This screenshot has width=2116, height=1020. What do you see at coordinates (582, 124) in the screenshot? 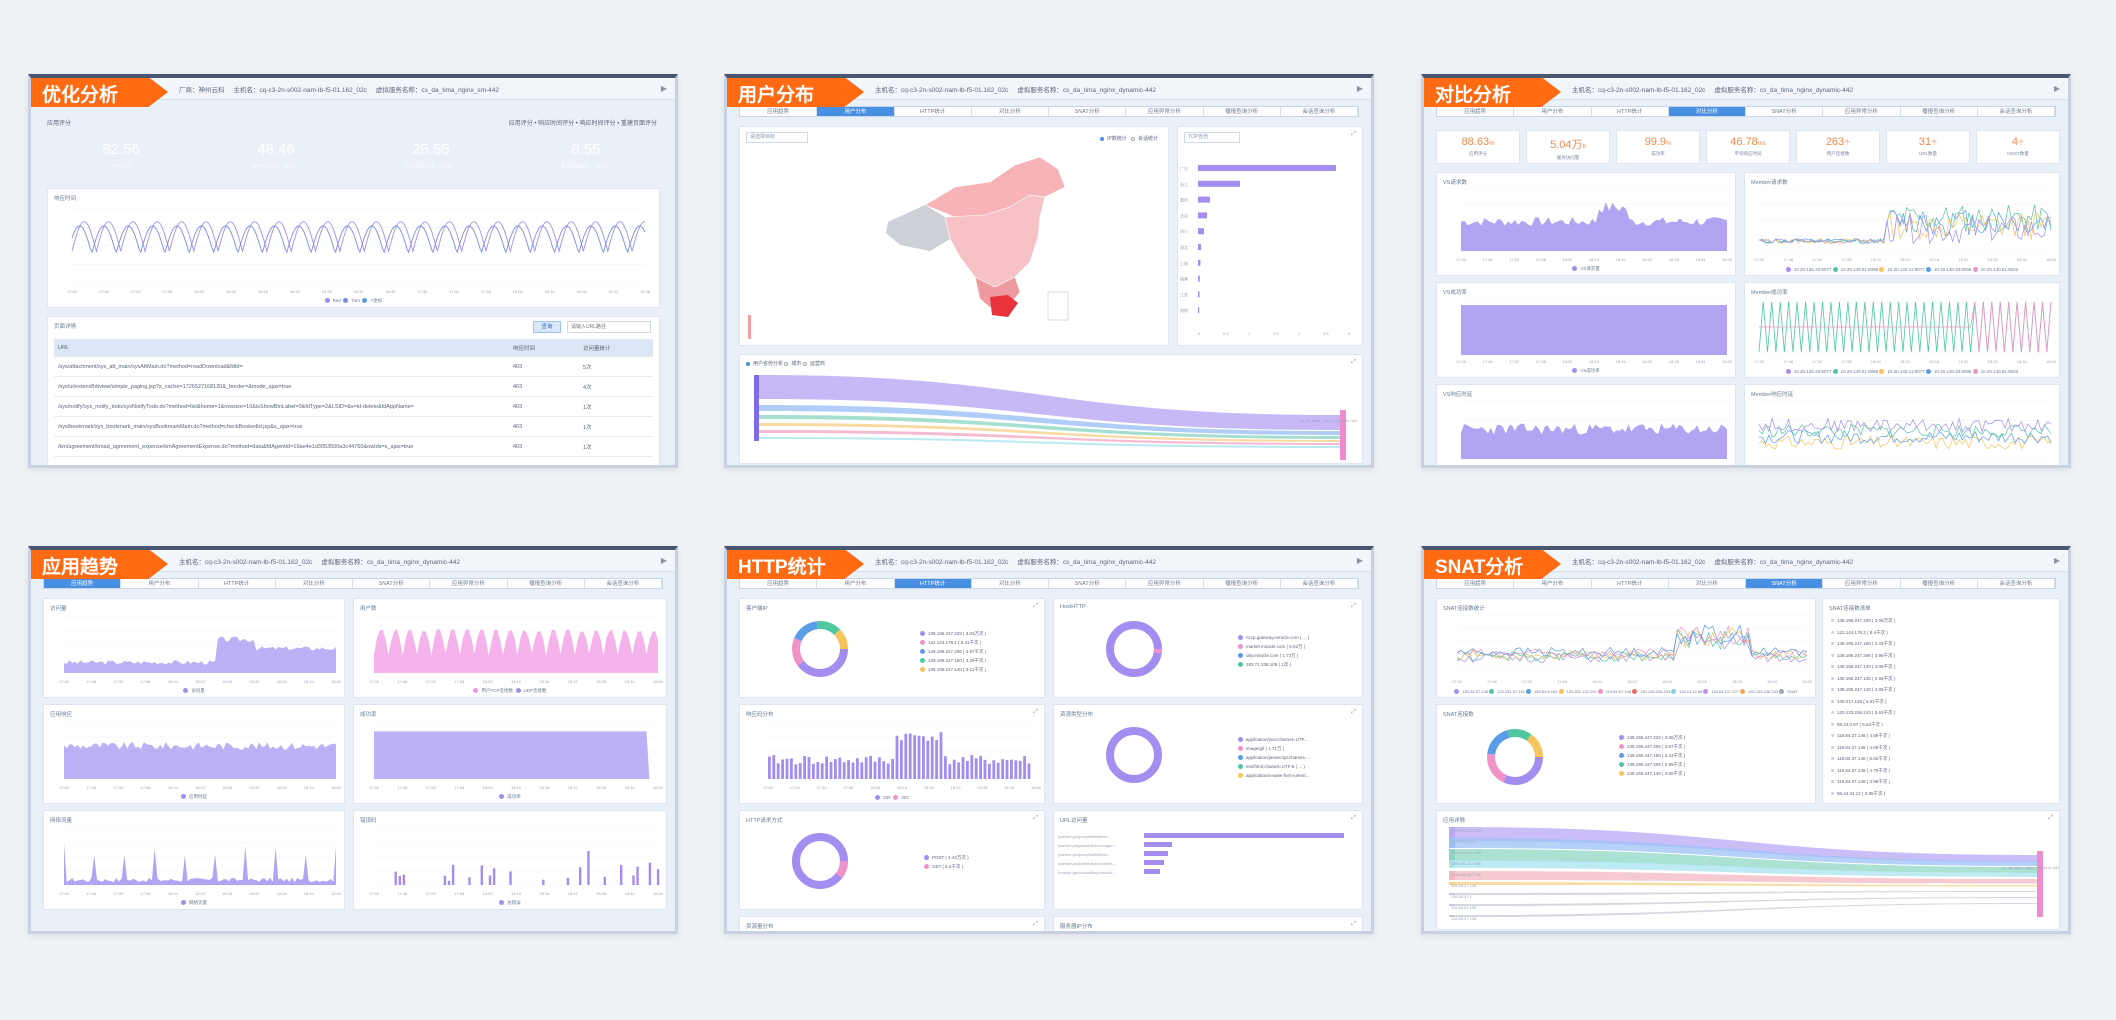
I see `score-links: 应用评分 • 响应时间评分 • 响应时间评分 • 重建页面评分` at bounding box center [582, 124].